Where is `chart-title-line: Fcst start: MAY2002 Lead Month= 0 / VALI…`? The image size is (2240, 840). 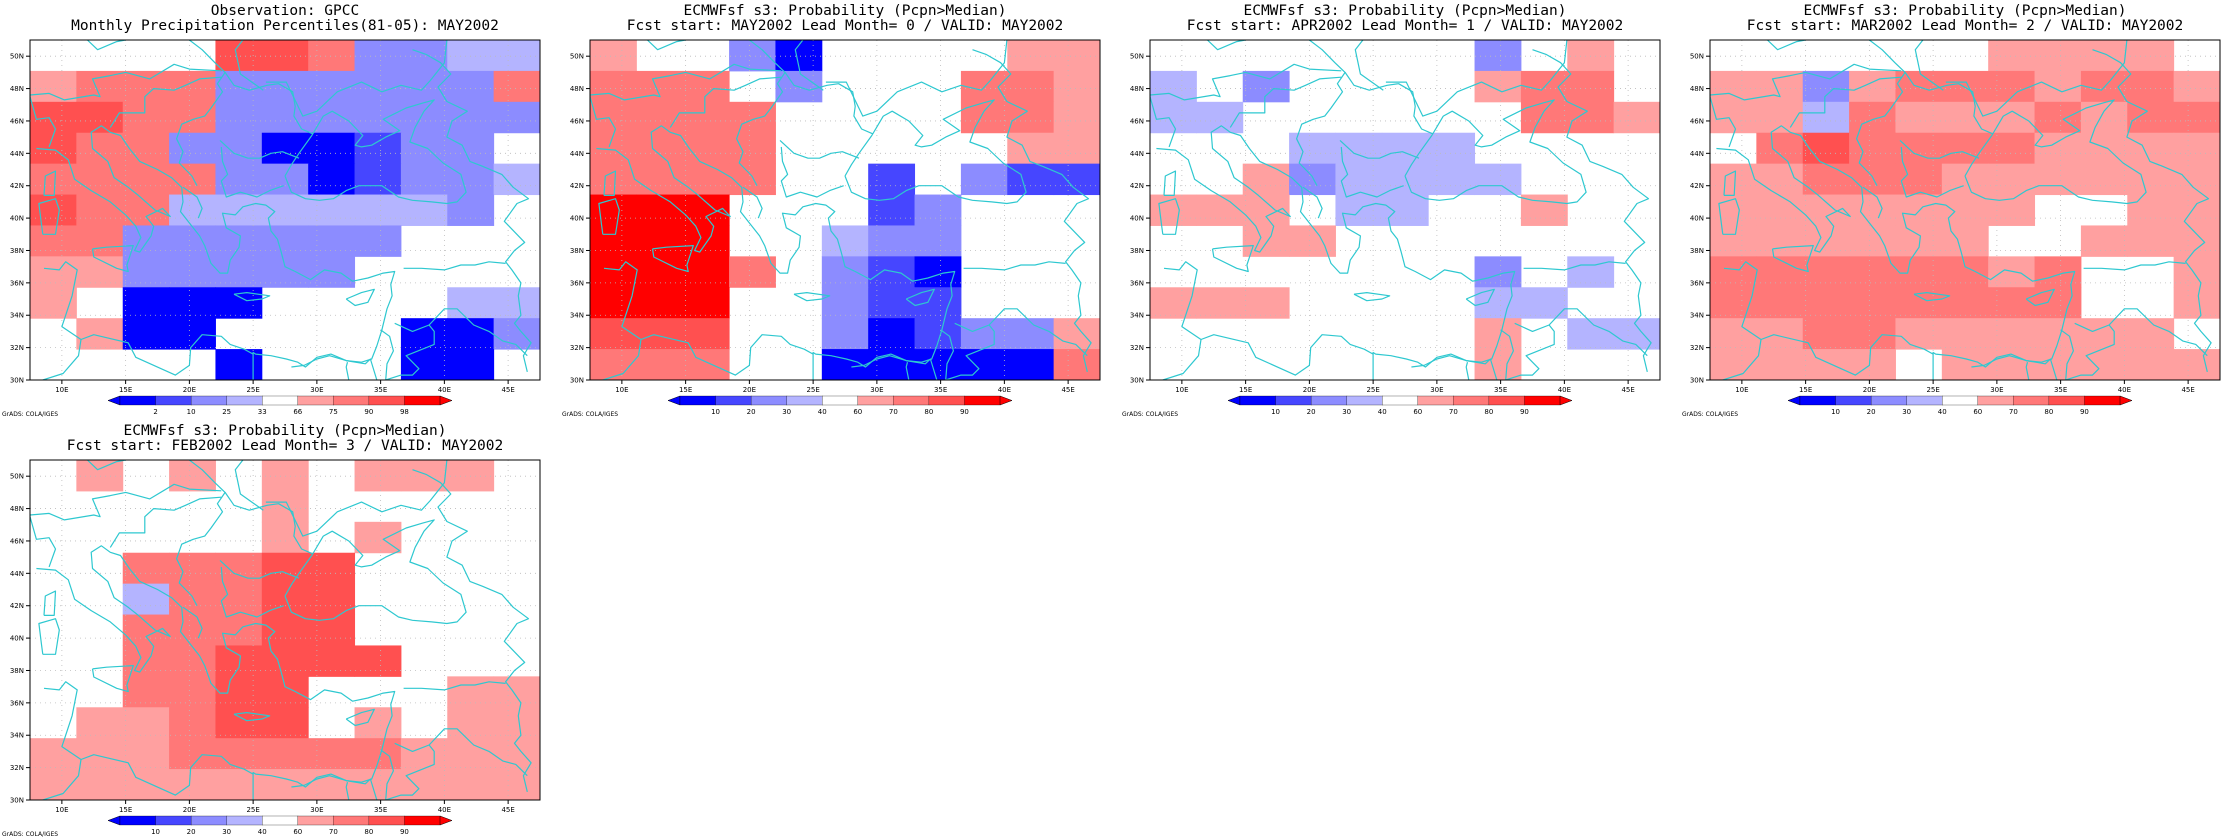 chart-title-line: Fcst start: MAY2002 Lead Month= 0 / VALI… is located at coordinates (845, 26).